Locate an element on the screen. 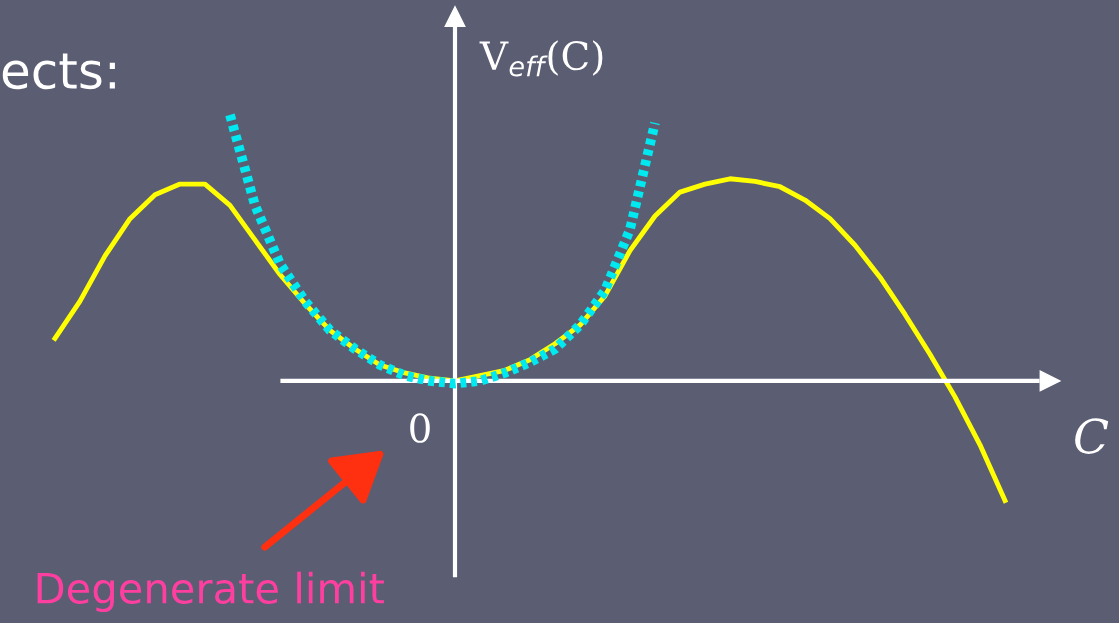  x-axis-title: C is located at coordinates (1092, 436).